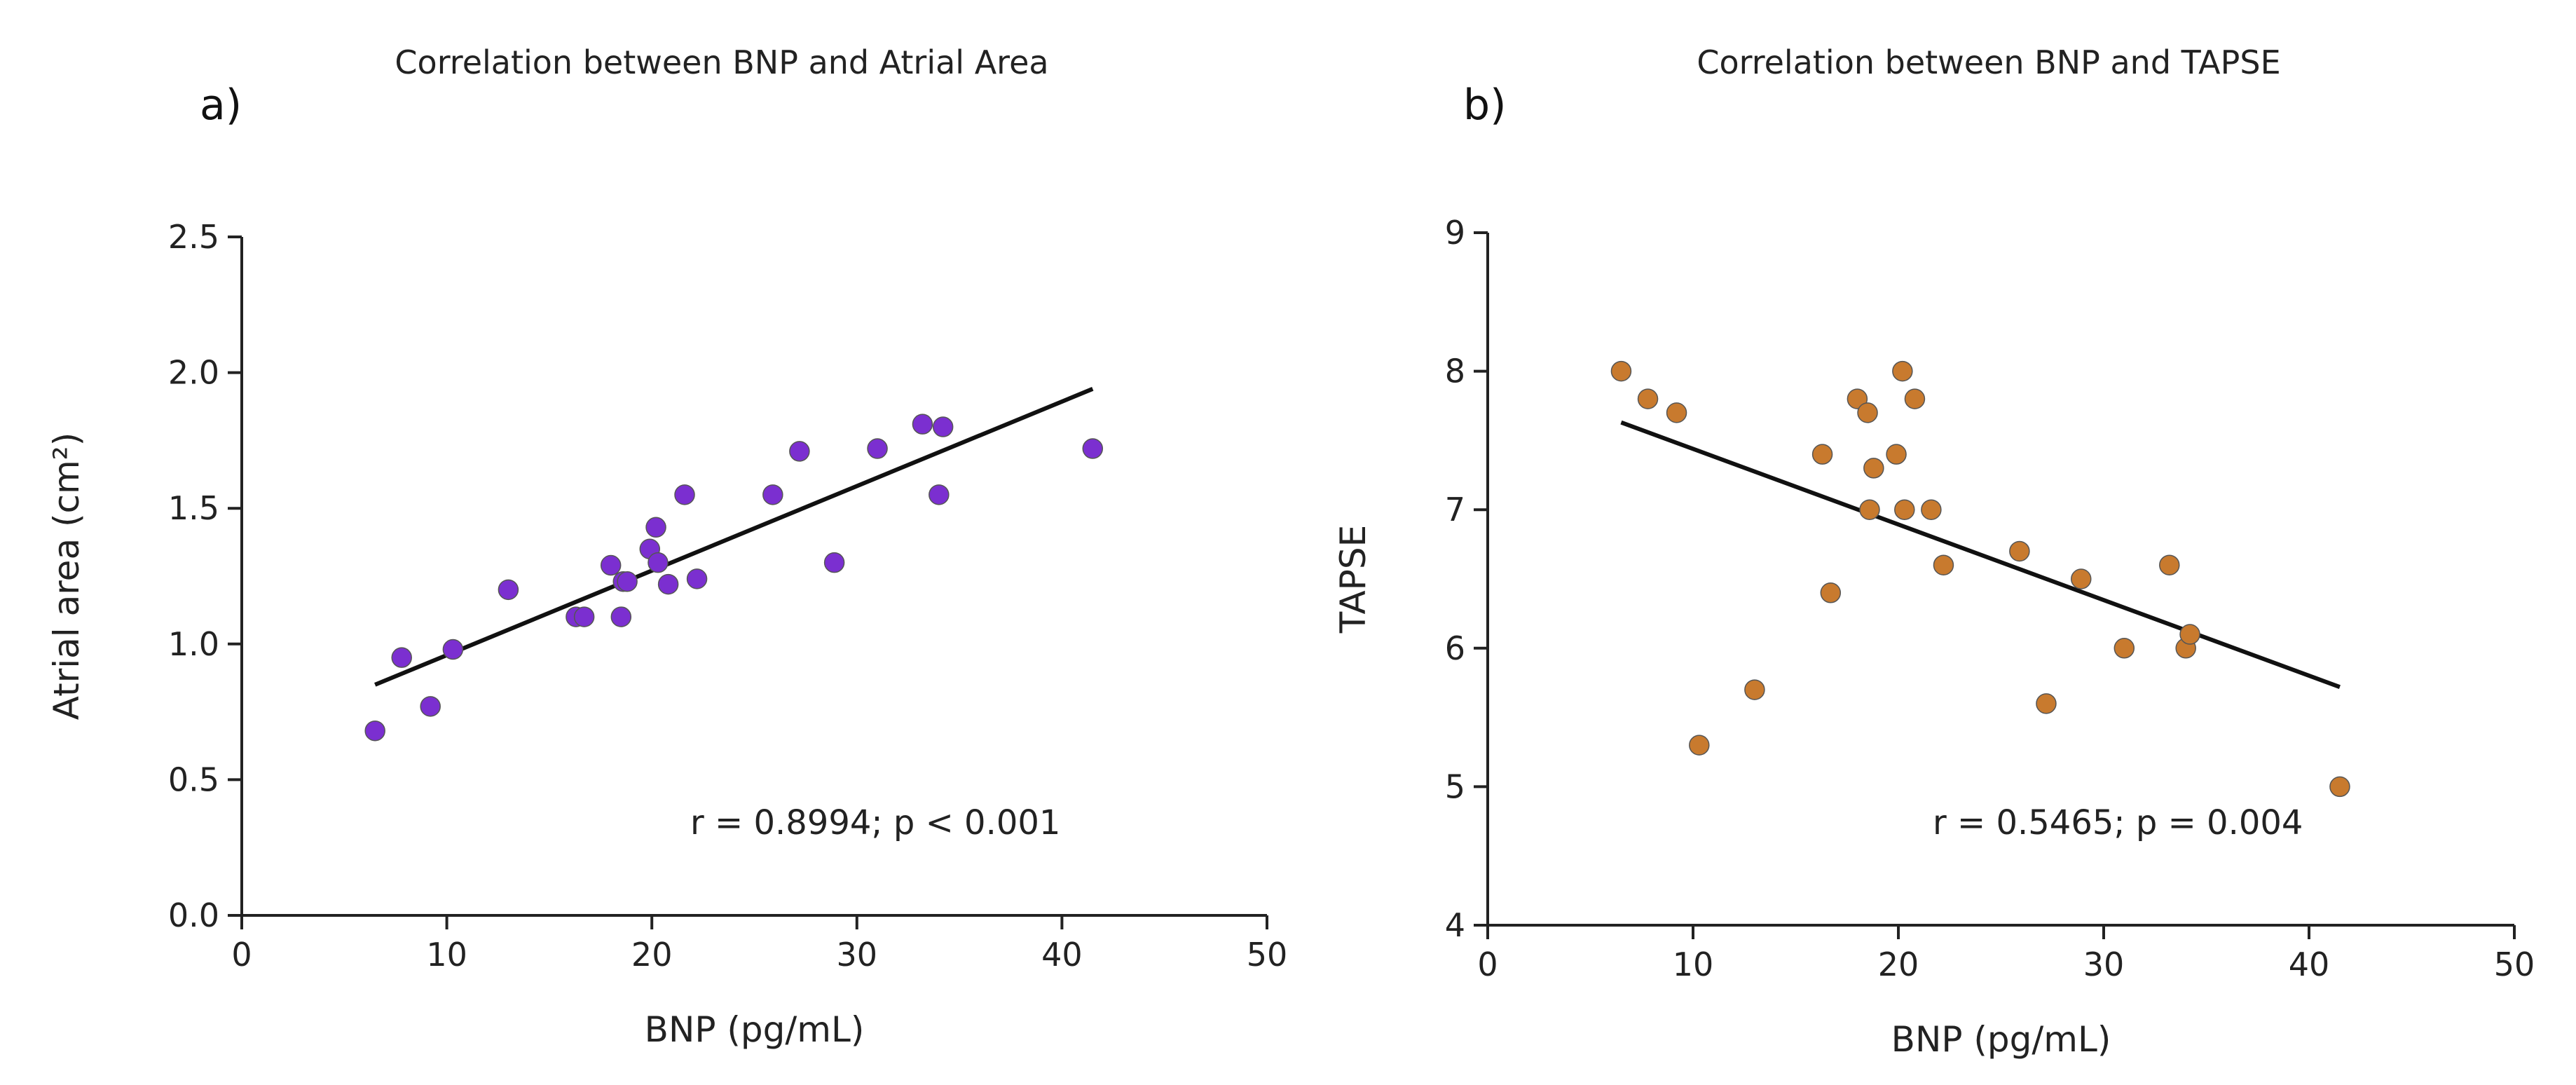 This screenshot has height=1085, width=2576. What do you see at coordinates (194, 779) in the screenshot?
I see `y-tick-label: 0.5` at bounding box center [194, 779].